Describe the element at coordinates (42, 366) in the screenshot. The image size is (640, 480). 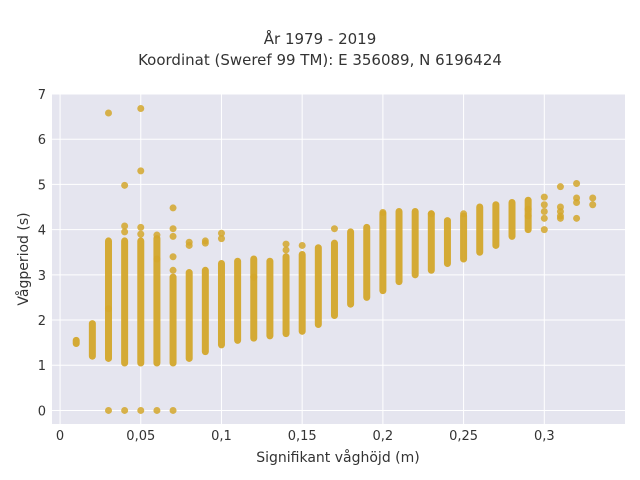
I see `y-tick-label: 1` at that location.